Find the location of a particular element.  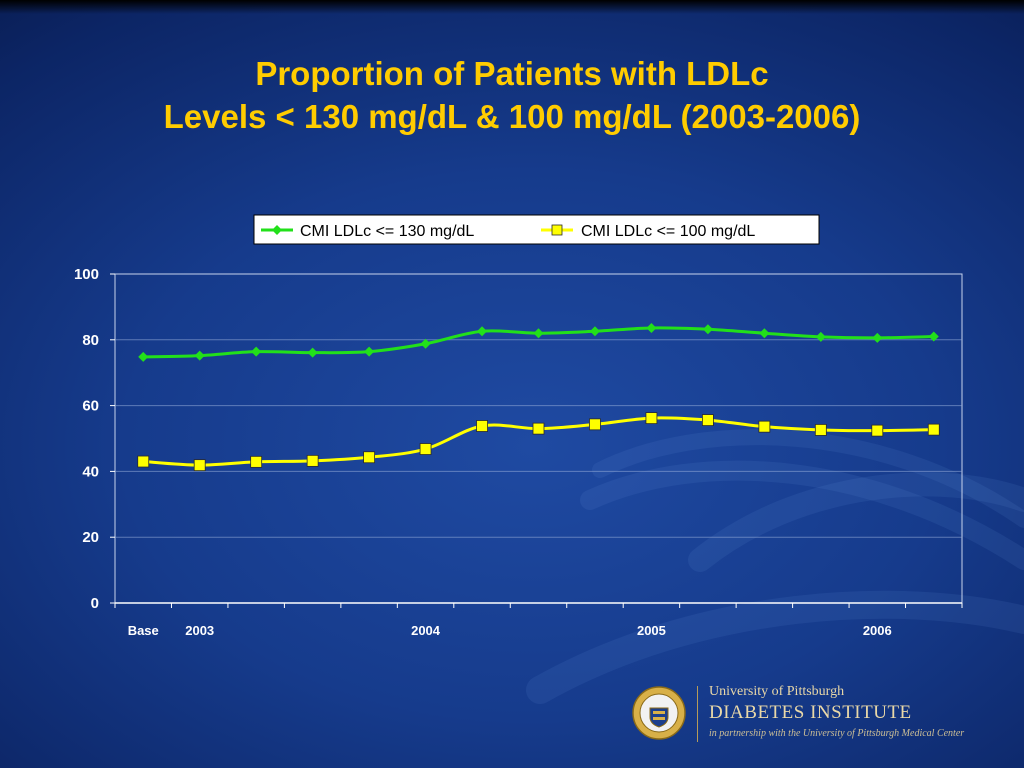

y-tick-label: 60 is located at coordinates (90, 406).